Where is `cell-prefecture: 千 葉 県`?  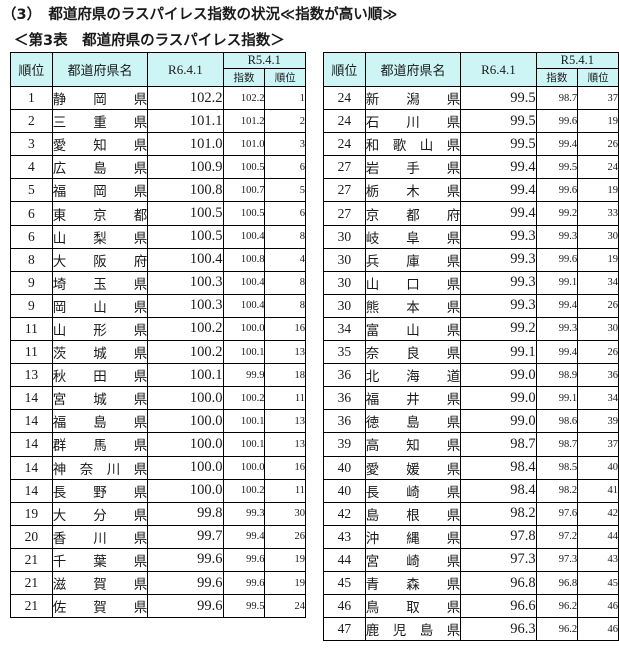 cell-prefecture: 千 葉 県 is located at coordinates (100, 559).